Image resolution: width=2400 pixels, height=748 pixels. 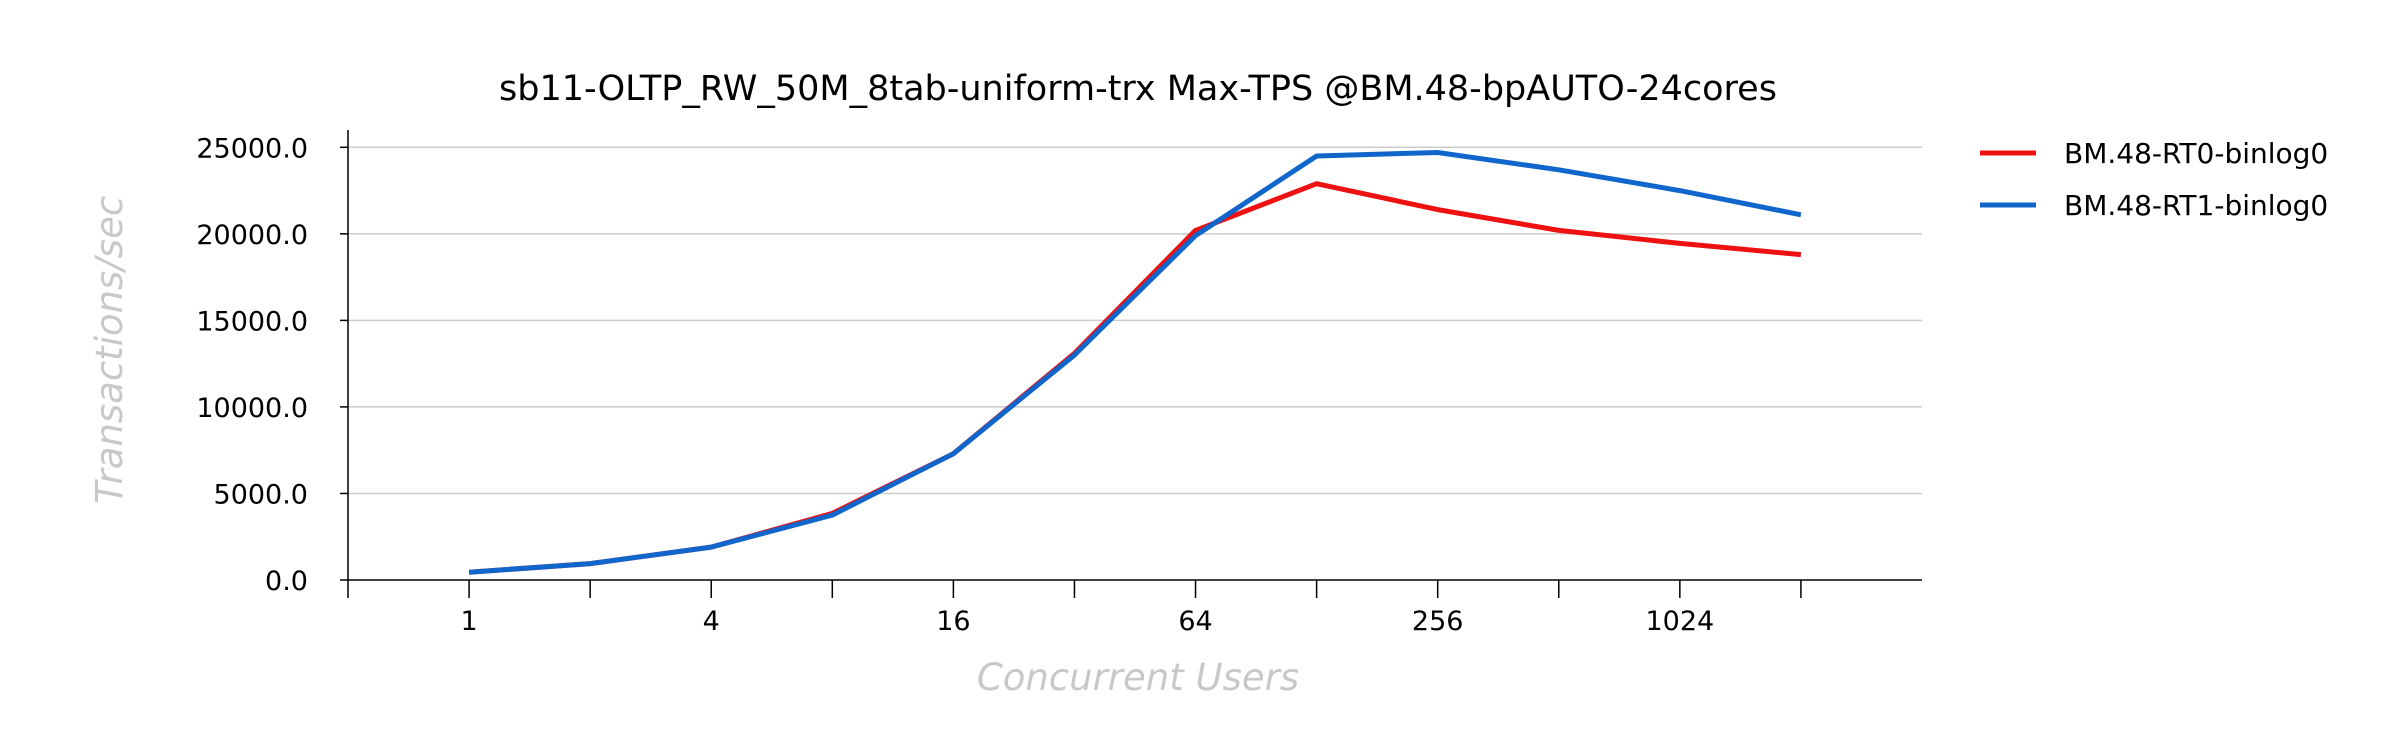 I want to click on x-axis-label: Concurrent Users, so click(x=1138, y=677).